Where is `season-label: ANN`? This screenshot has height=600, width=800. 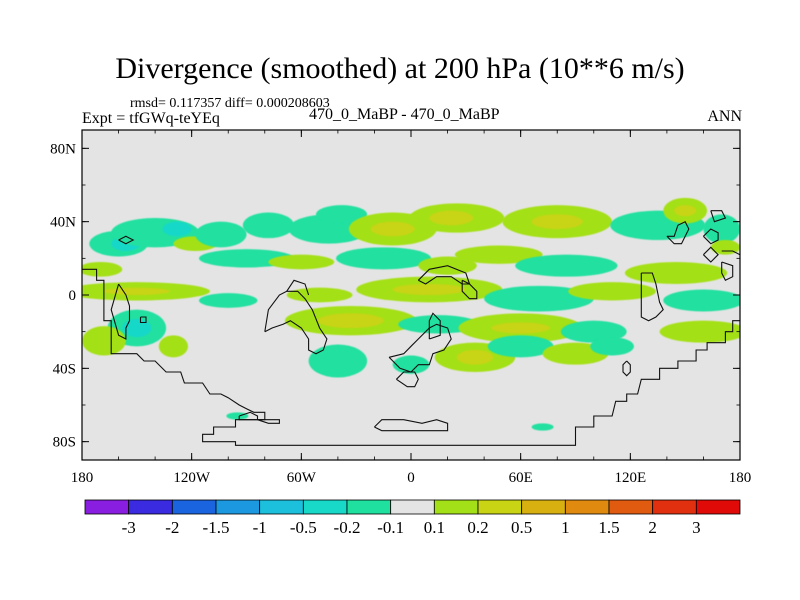
season-label: ANN is located at coordinates (724, 116).